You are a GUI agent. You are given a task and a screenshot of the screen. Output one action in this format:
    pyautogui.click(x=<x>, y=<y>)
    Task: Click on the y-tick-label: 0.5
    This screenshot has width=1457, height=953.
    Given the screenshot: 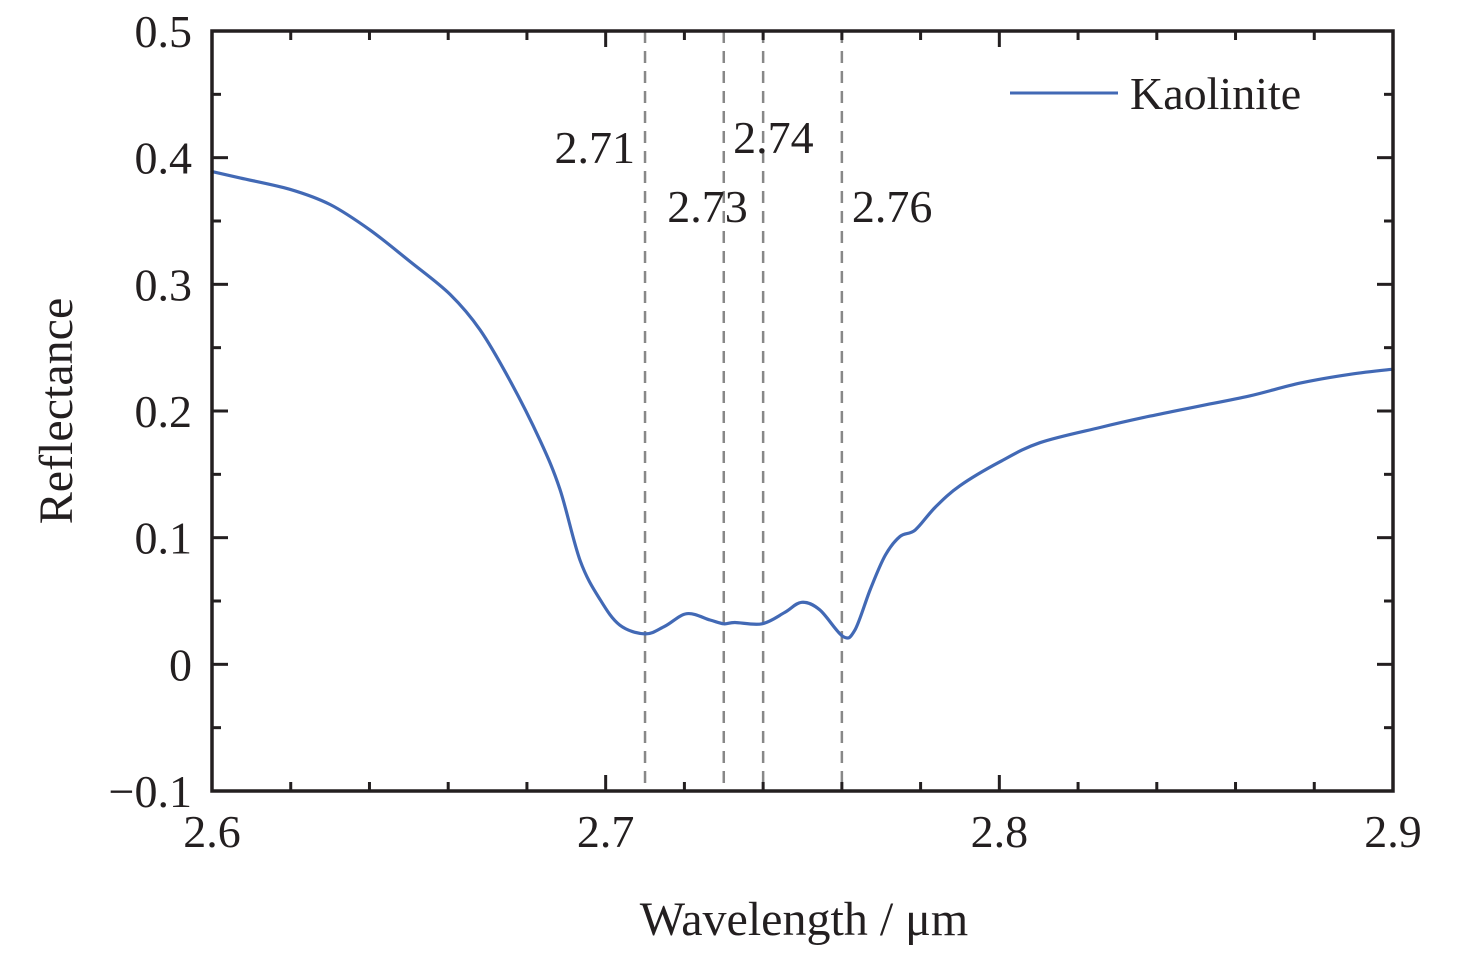 What is the action you would take?
    pyautogui.click(x=164, y=31)
    